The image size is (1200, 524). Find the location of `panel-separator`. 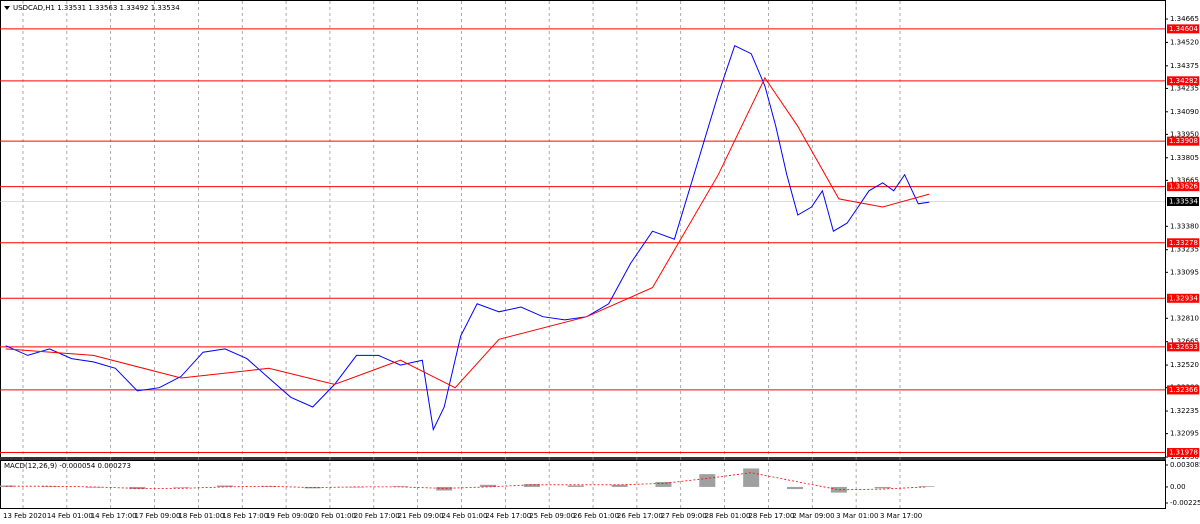

panel-separator is located at coordinates (583, 458).